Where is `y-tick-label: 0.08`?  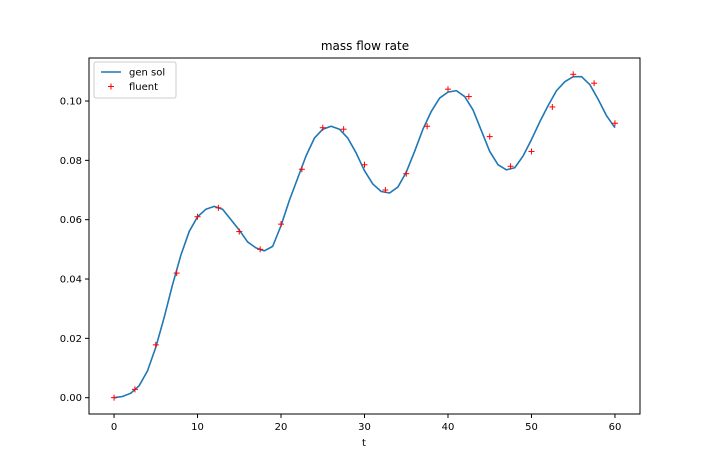
y-tick-label: 0.08 is located at coordinates (71, 161).